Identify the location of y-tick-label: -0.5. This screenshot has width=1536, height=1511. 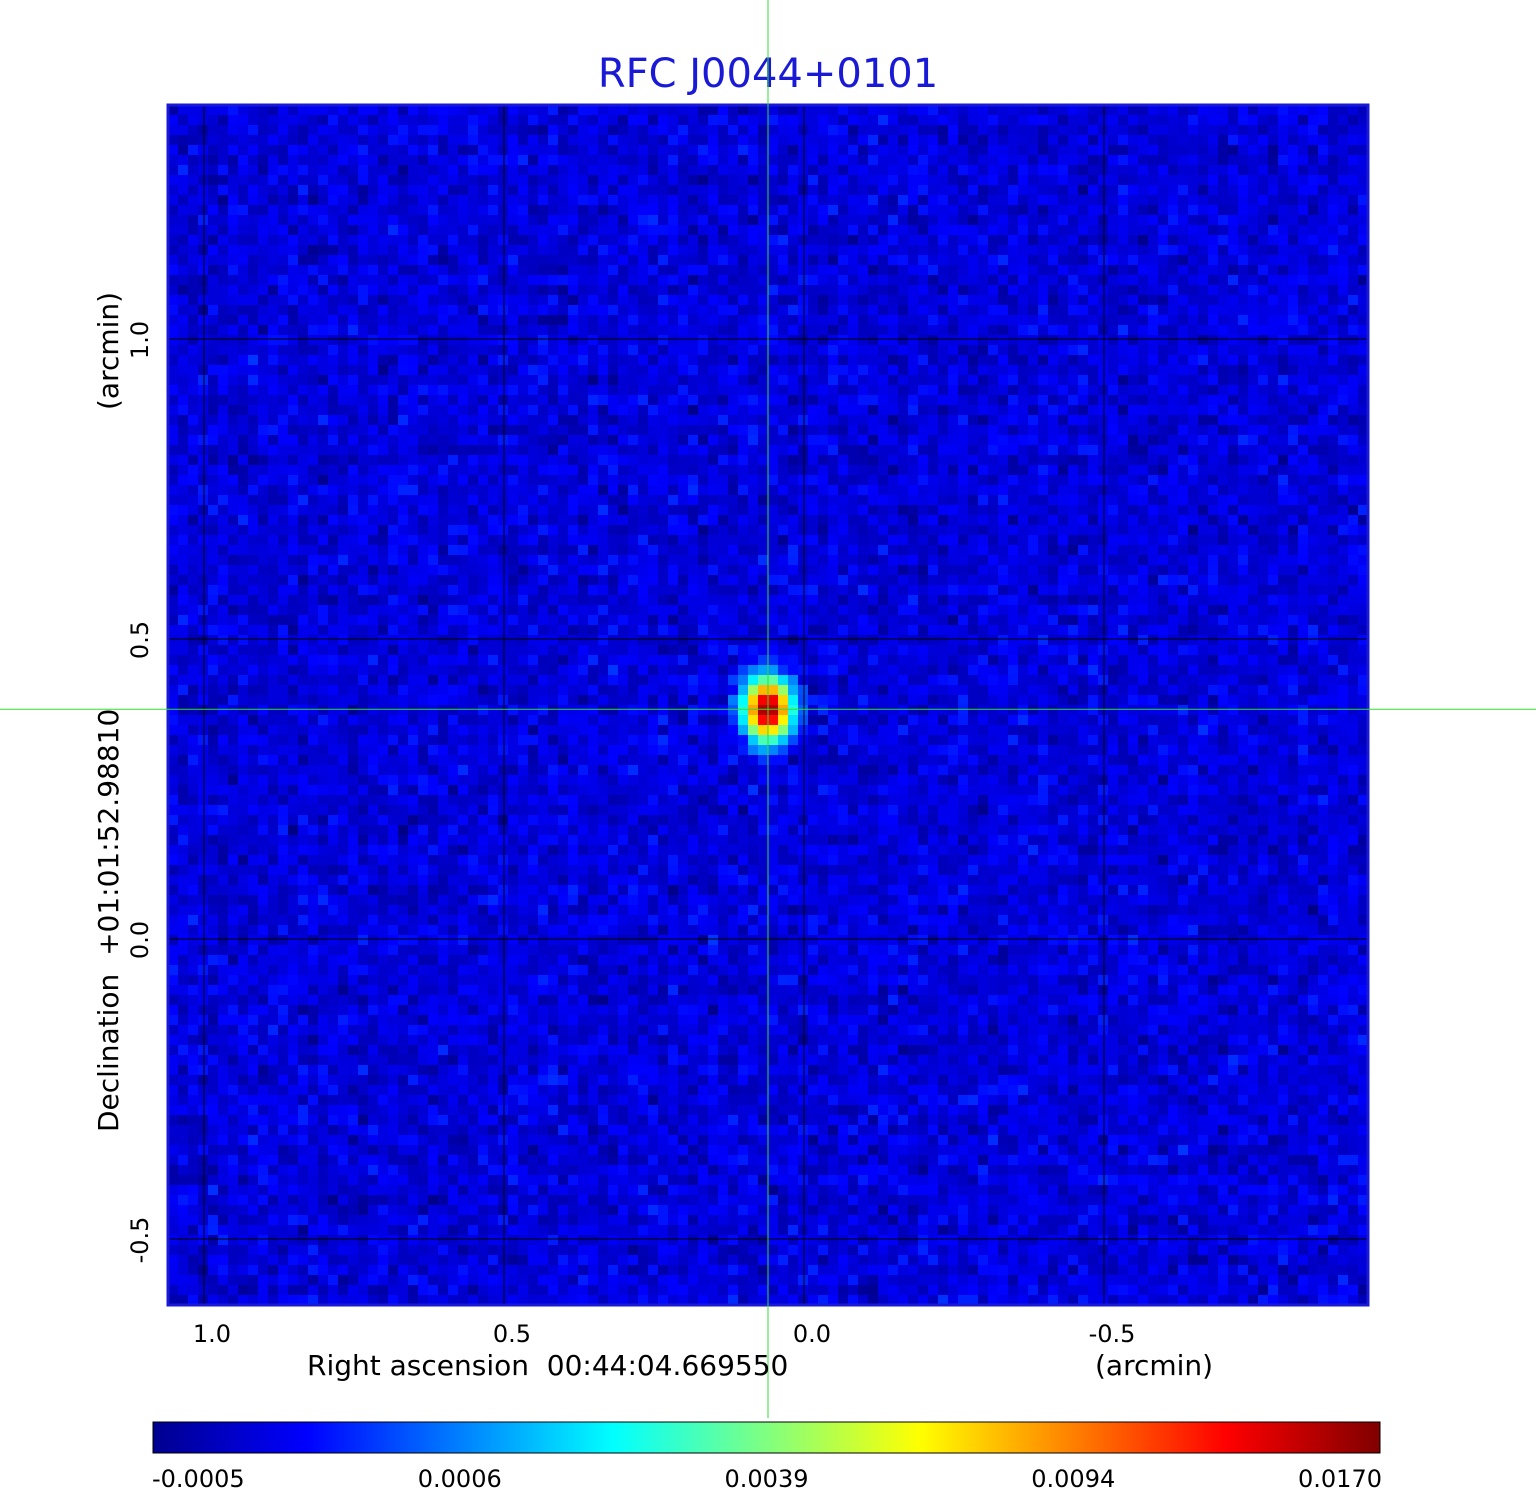
(140, 1240).